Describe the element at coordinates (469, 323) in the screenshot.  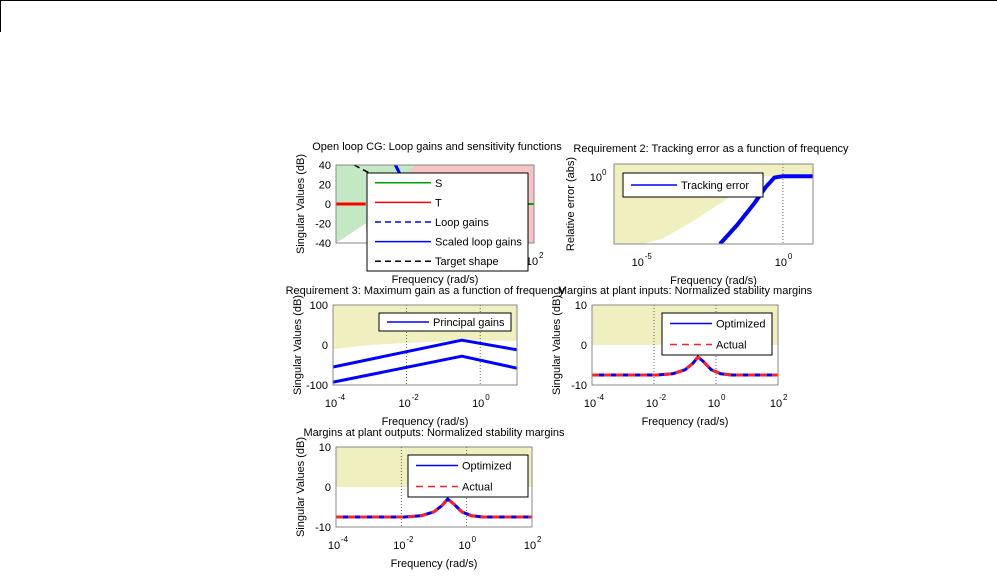
I see `legend-entry: Principal gains` at that location.